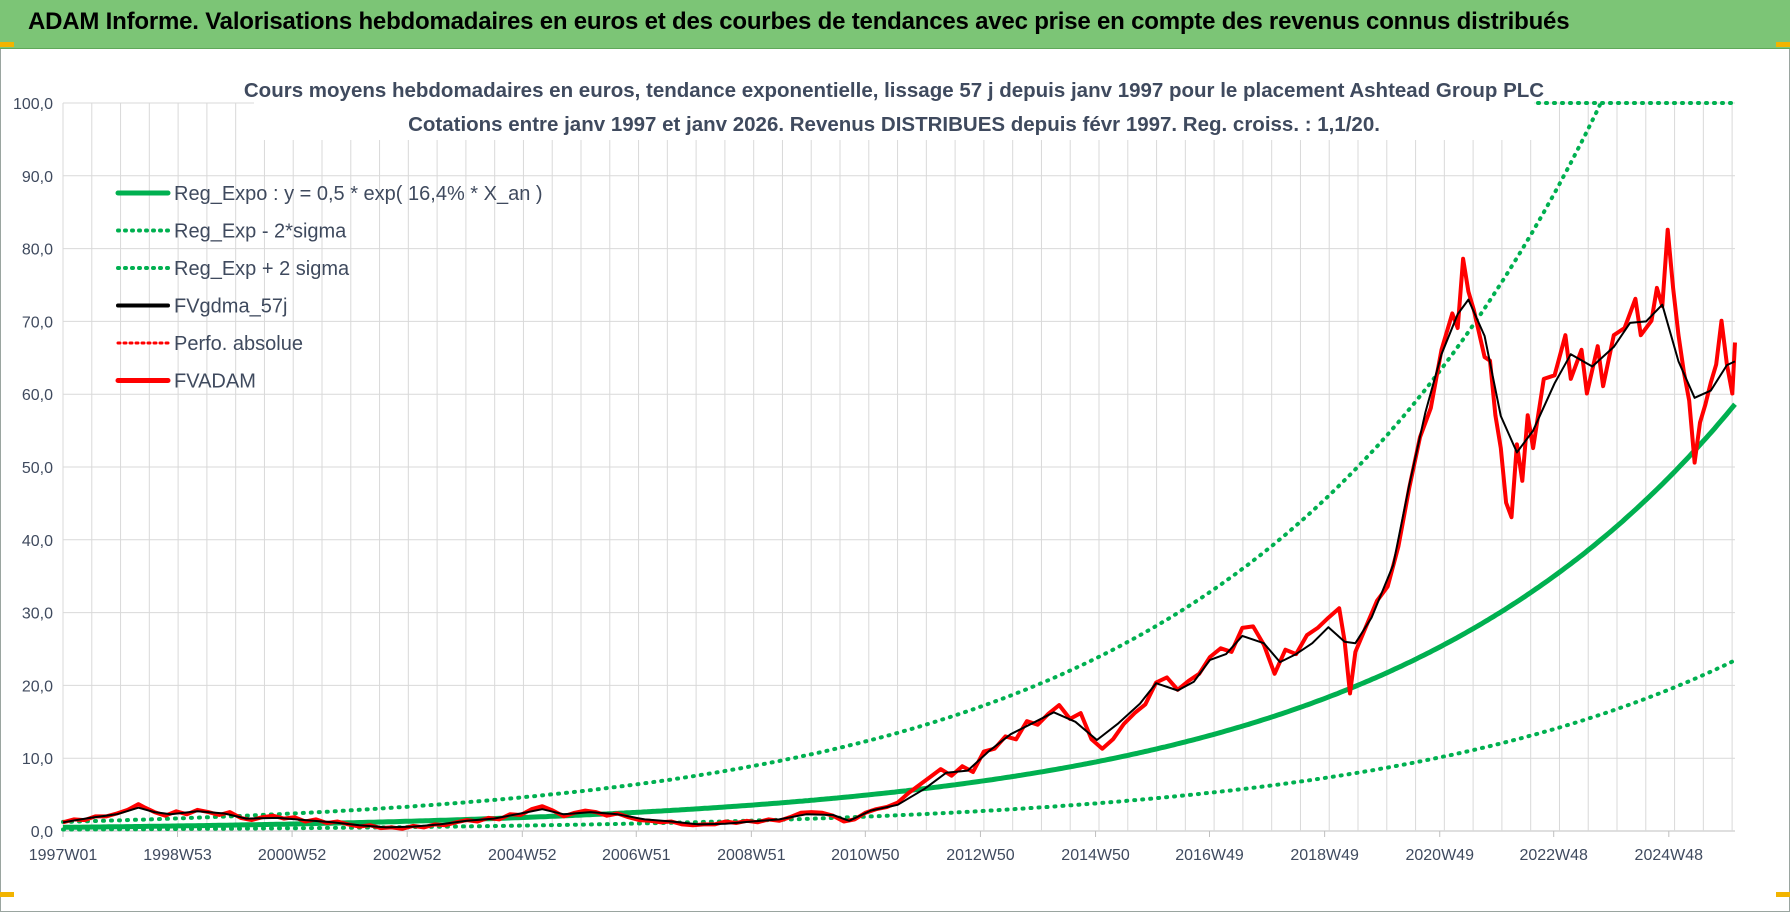 Image resolution: width=1790 pixels, height=912 pixels. Describe the element at coordinates (37, 686) in the screenshot. I see `y-tick-label: 20,0` at that location.